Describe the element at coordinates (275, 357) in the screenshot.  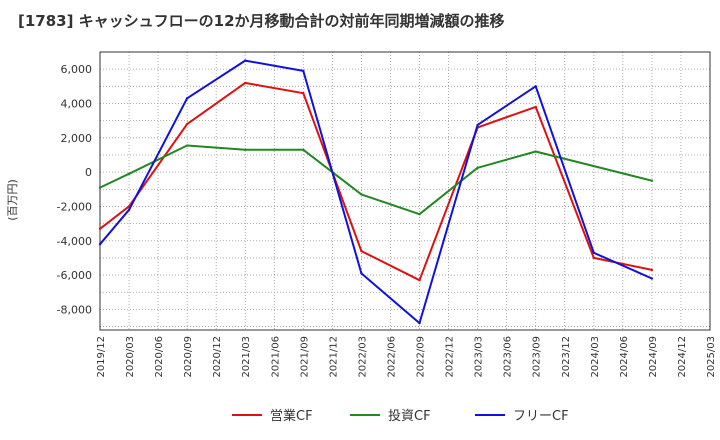
I see `x-tick-label: 2021/06` at that location.